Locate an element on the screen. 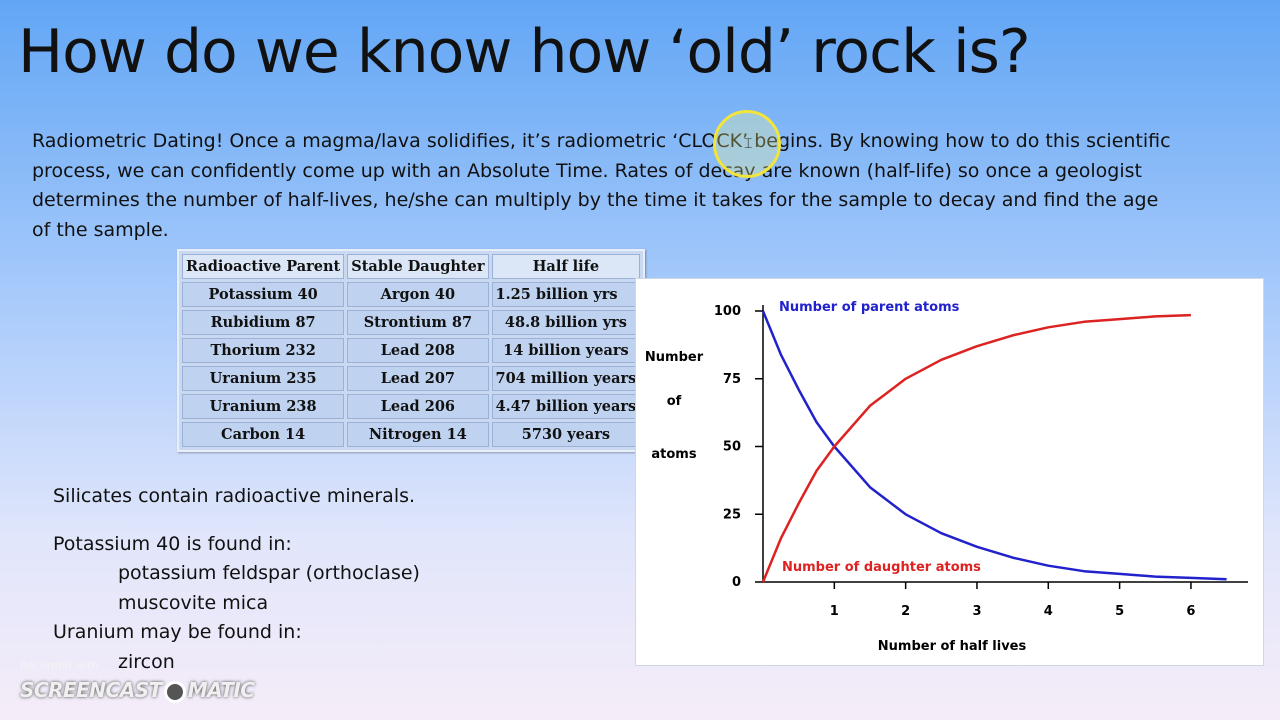  daughter-cell: Strontium 87 is located at coordinates (418, 322).